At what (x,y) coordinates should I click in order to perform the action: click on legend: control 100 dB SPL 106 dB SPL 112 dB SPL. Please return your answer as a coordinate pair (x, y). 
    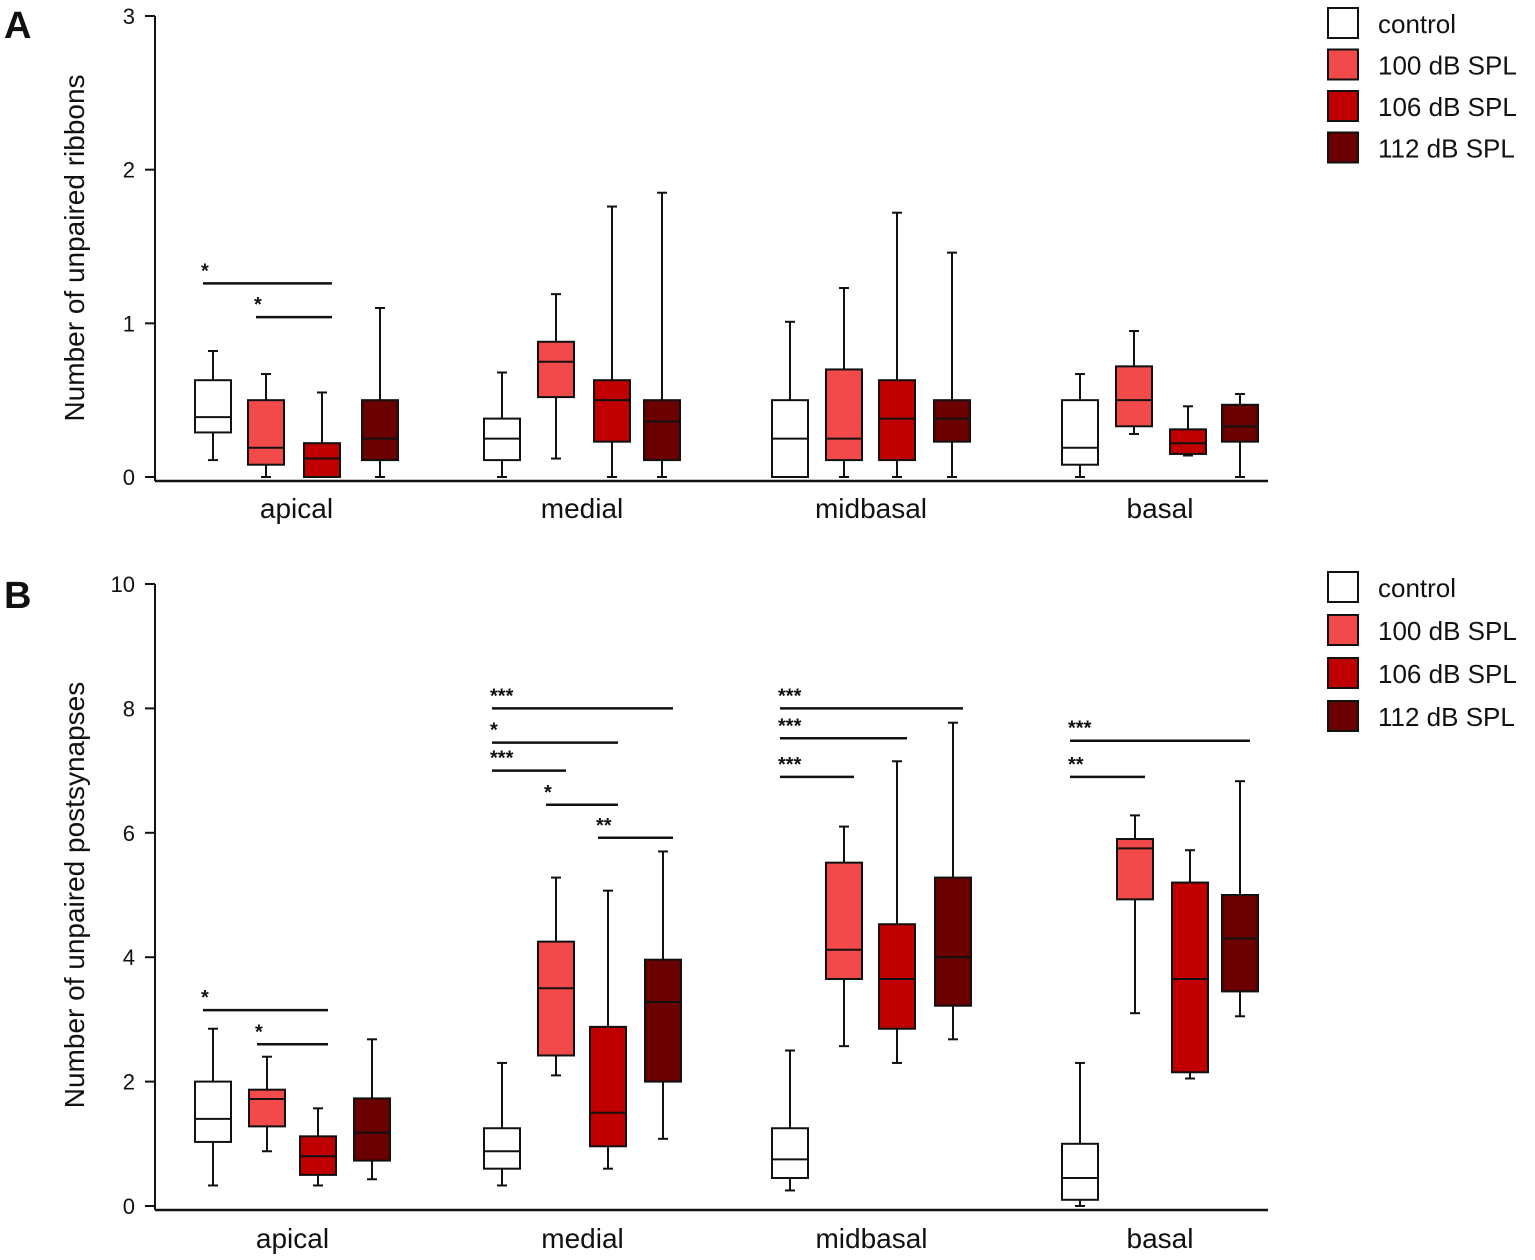
    Looking at the image, I should click on (1422, 85).